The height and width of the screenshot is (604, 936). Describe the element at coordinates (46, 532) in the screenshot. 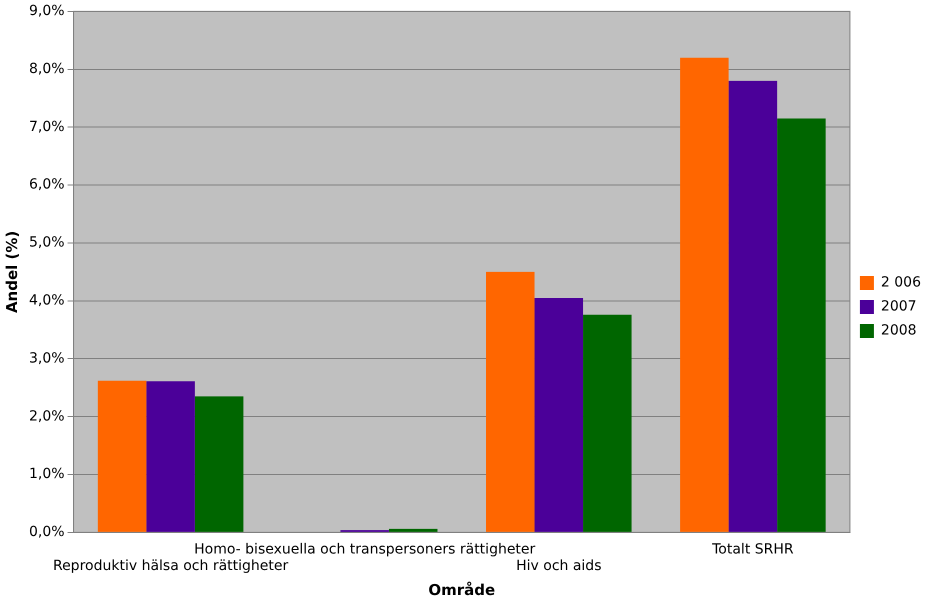

I see `y-tick-label: 0,0%` at that location.